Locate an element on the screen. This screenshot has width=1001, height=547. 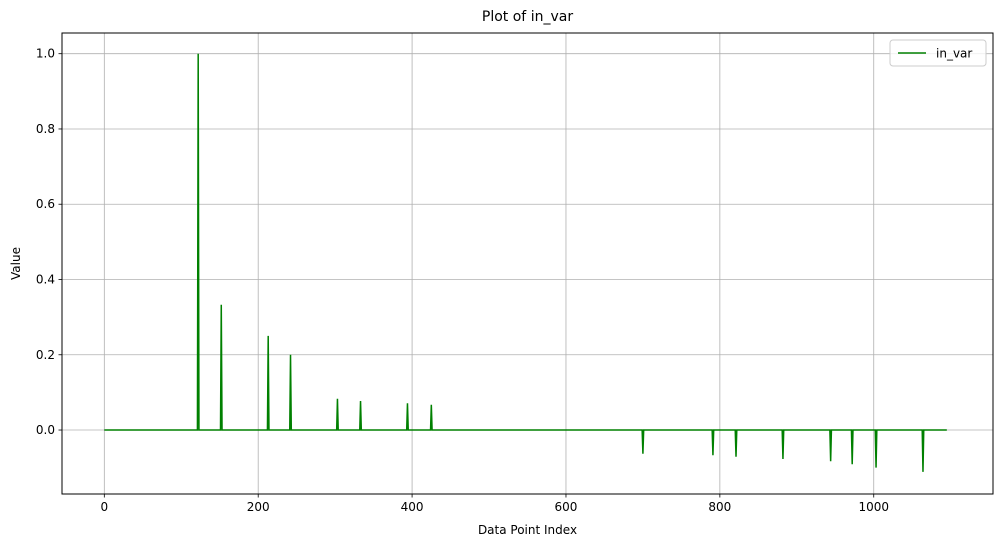
x-tick-label: 600 is located at coordinates (566, 507).